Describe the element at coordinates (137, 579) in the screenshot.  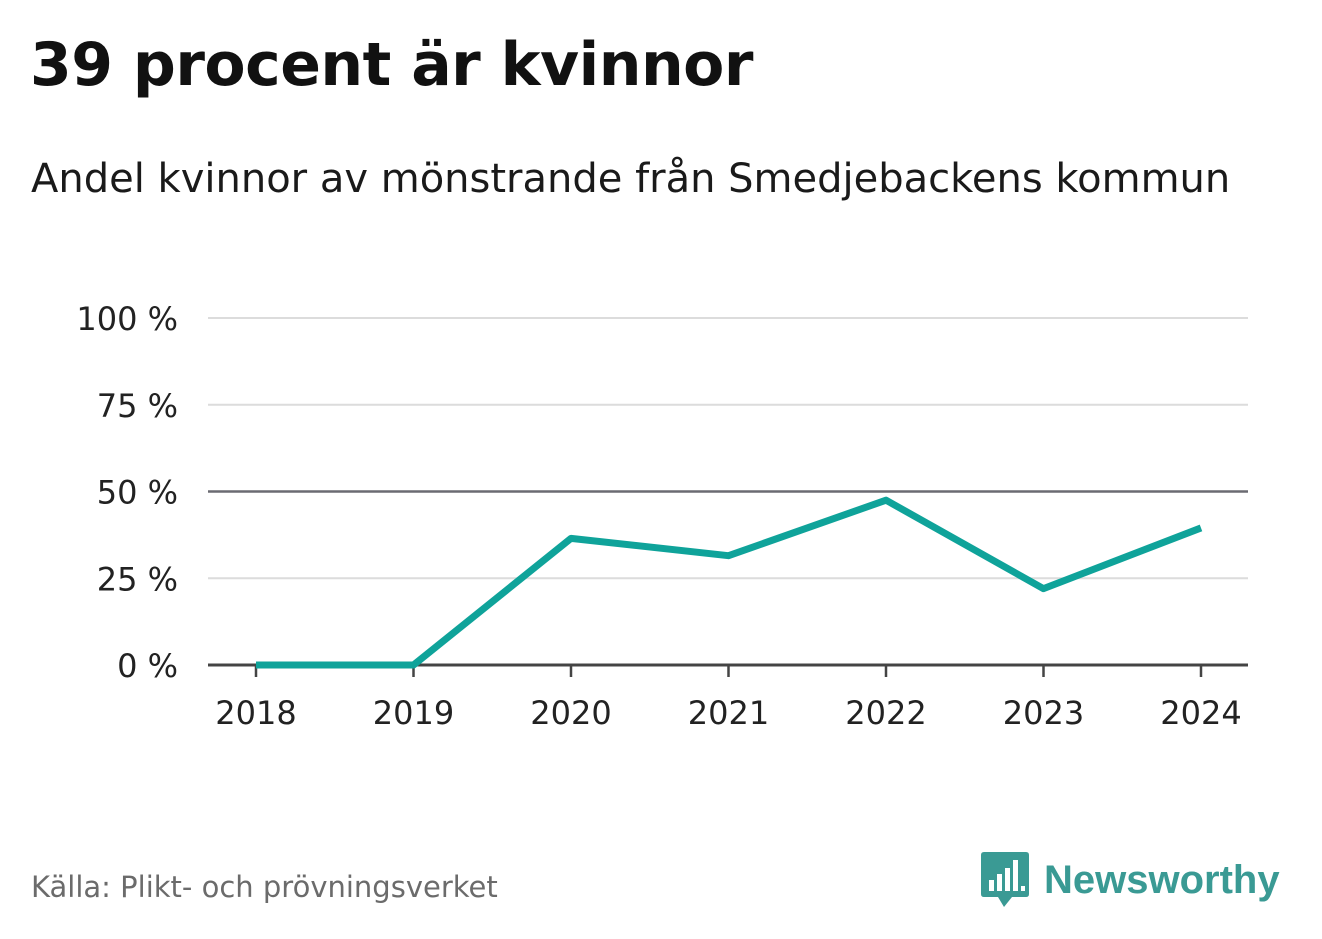
I see `y-tick-label: 25 %` at that location.